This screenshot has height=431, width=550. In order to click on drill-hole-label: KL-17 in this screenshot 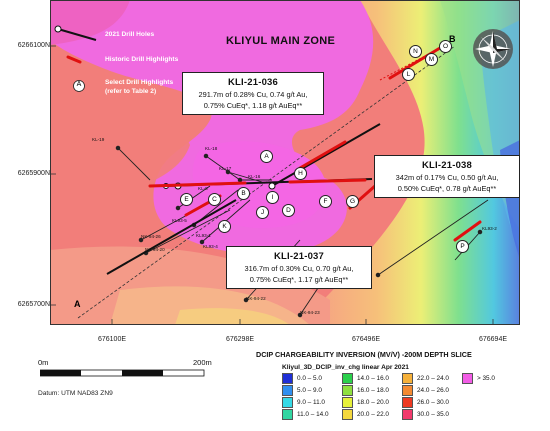, I will do `click(225, 168)`.